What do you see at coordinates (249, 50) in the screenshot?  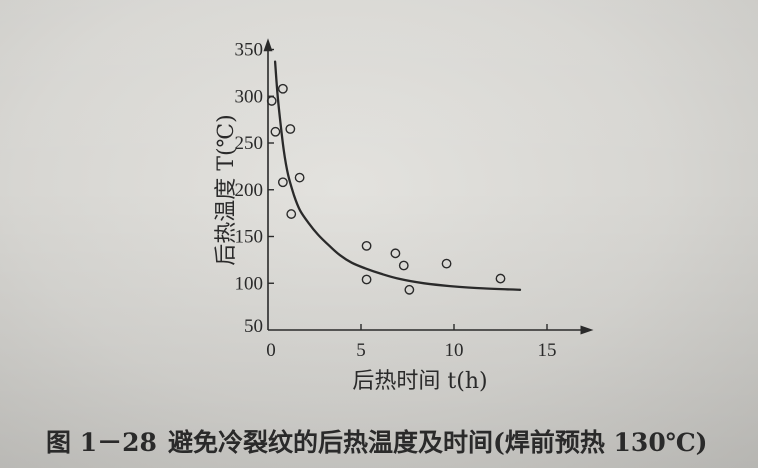 I see `y-tick-label: 350` at bounding box center [249, 50].